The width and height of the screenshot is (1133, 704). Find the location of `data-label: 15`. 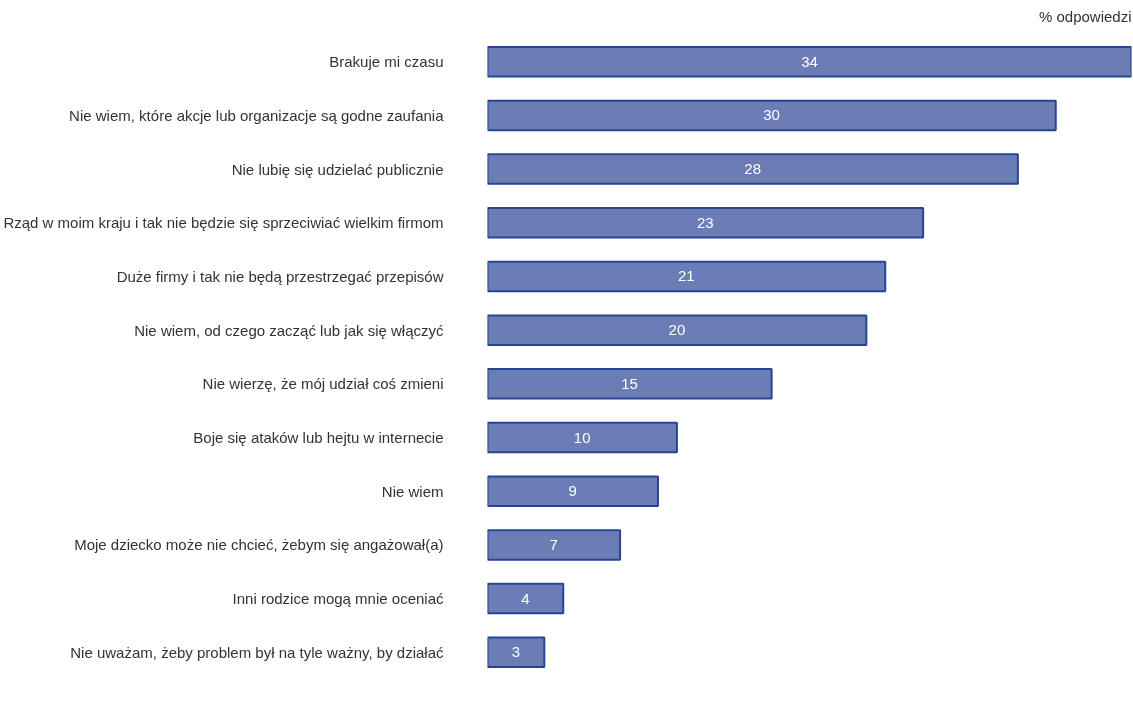

data-label: 15 is located at coordinates (629, 383).